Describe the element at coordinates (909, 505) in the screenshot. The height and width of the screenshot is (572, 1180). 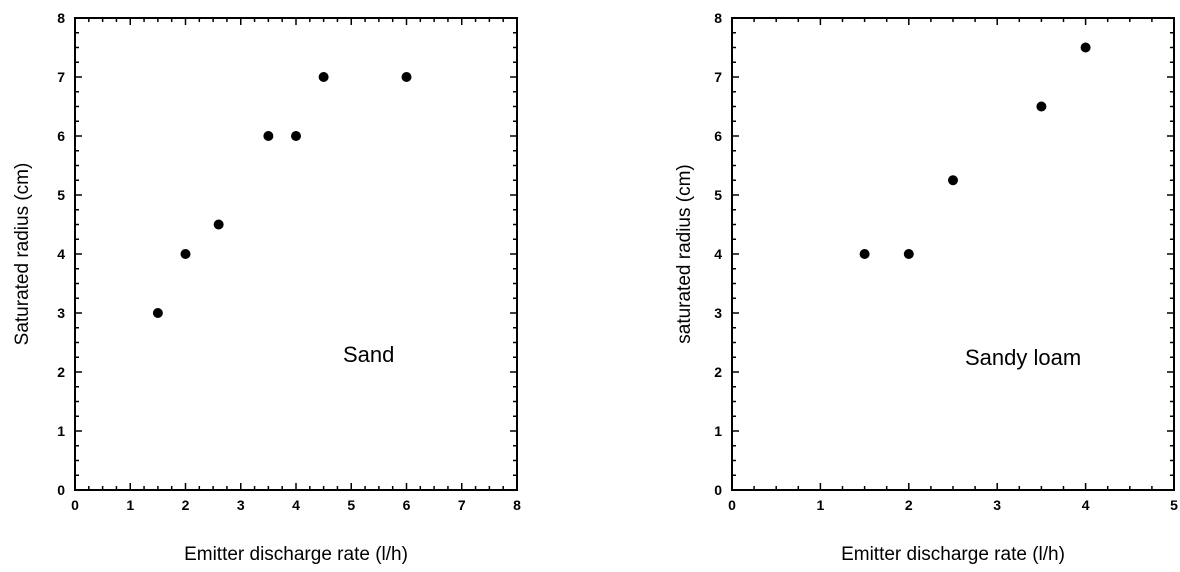
I see `sandy-loam-x-tick-label: 2` at that location.